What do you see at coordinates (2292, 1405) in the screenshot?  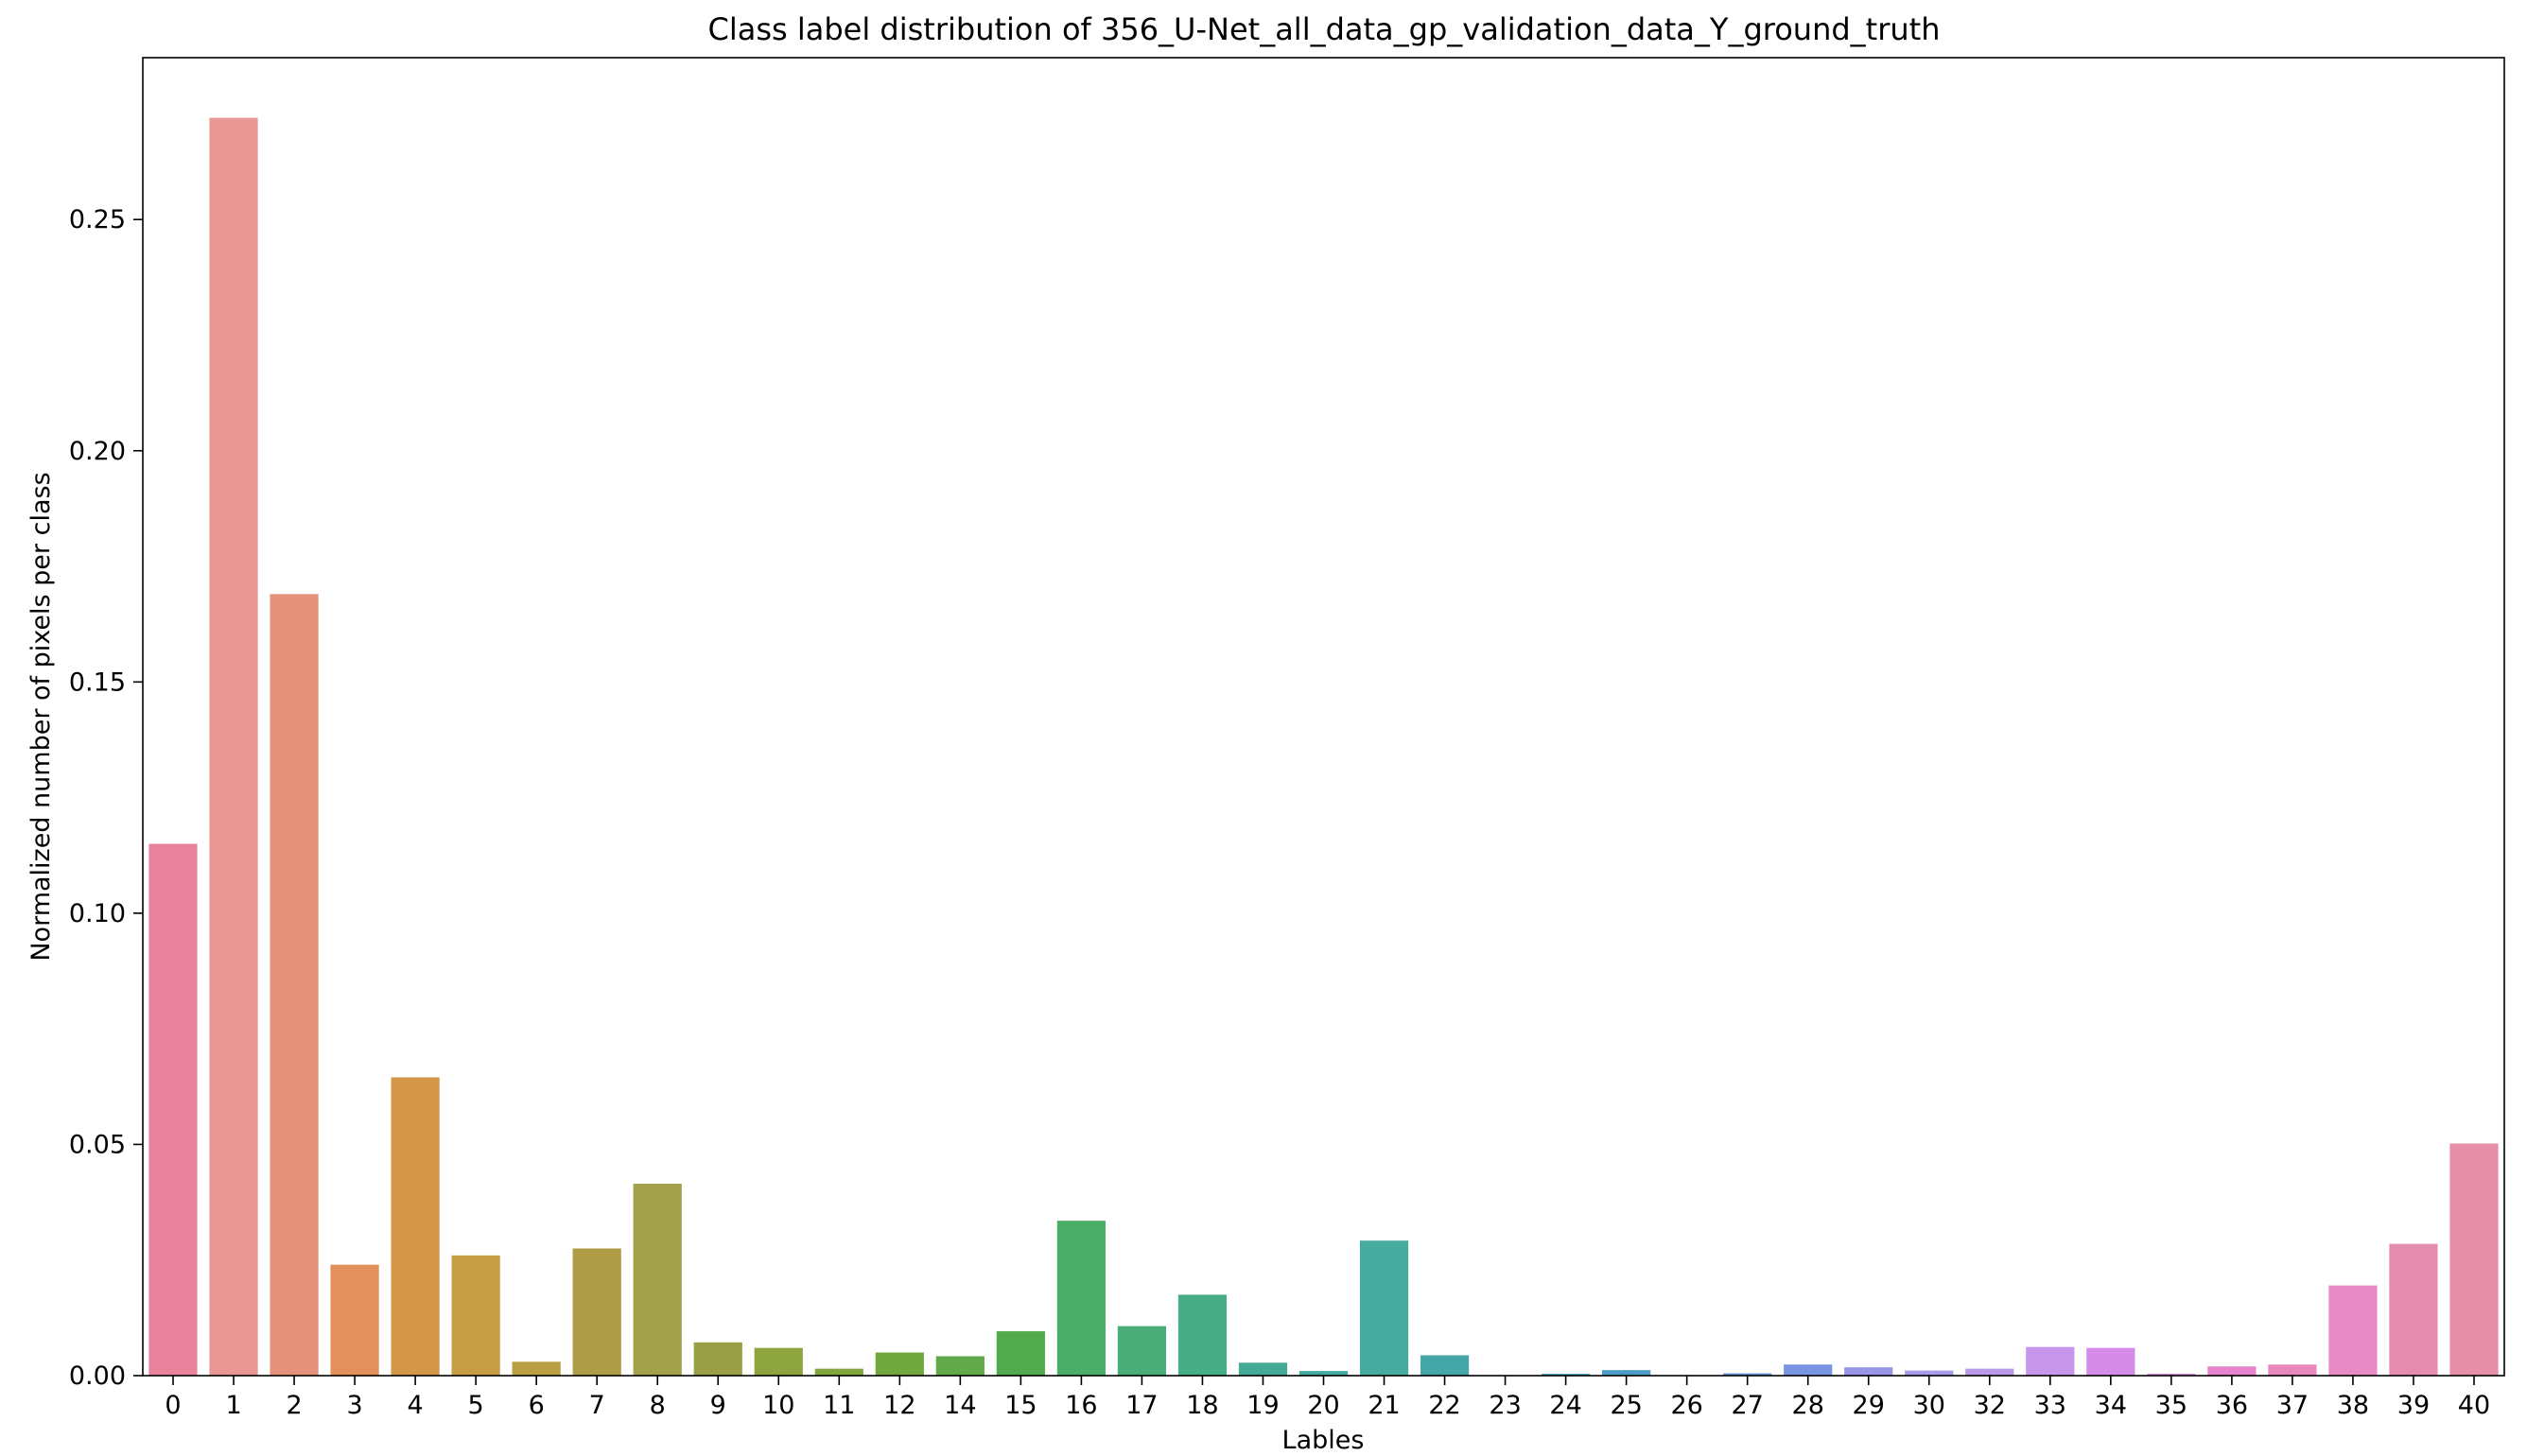 I see `x-tick-label: 37` at bounding box center [2292, 1405].